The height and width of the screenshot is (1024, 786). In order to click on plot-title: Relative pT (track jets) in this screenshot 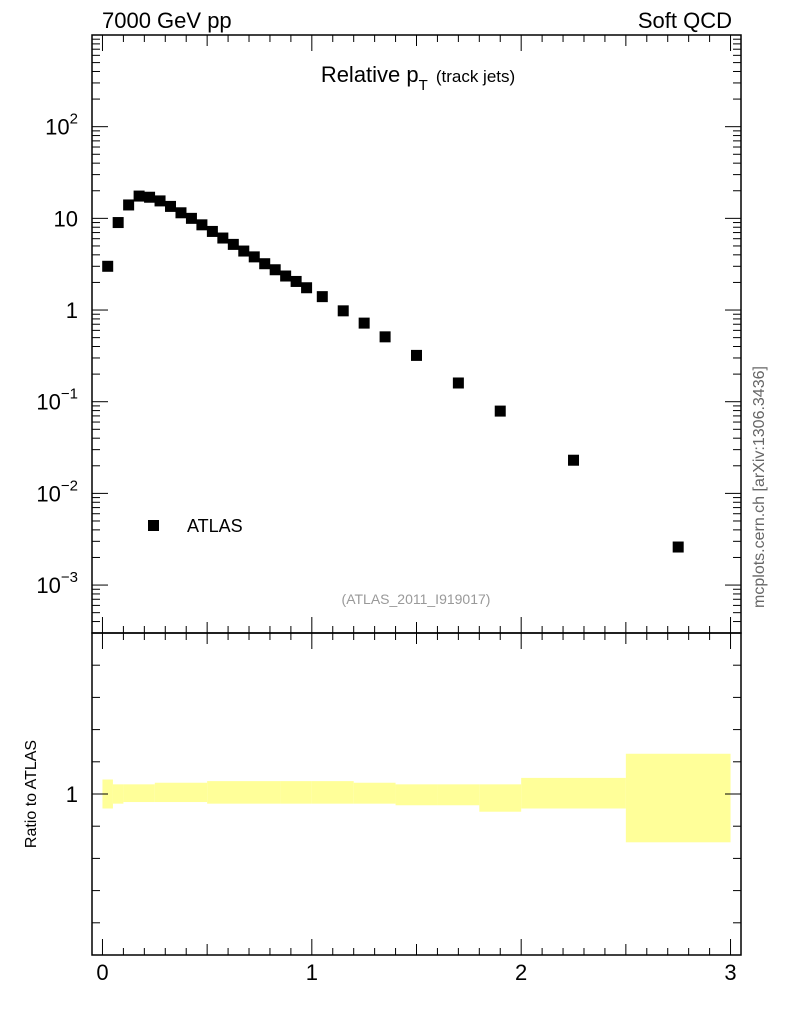, I will do `click(418, 78)`.